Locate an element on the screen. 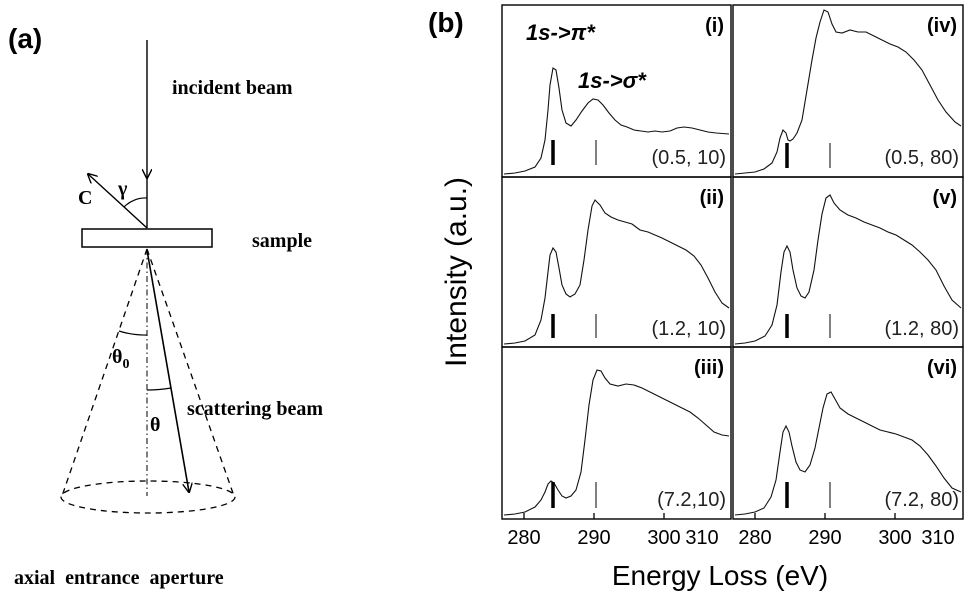  scattering-beam-arrow is located at coordinates (167, 370).